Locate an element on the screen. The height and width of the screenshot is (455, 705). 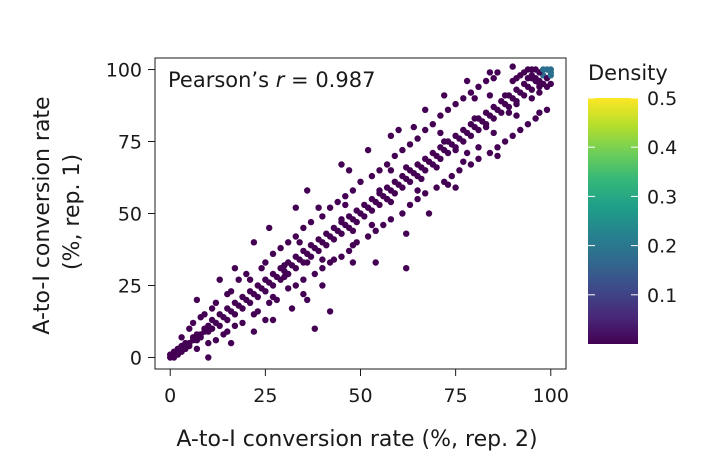
x-tick-label: 25 is located at coordinates (265, 396).